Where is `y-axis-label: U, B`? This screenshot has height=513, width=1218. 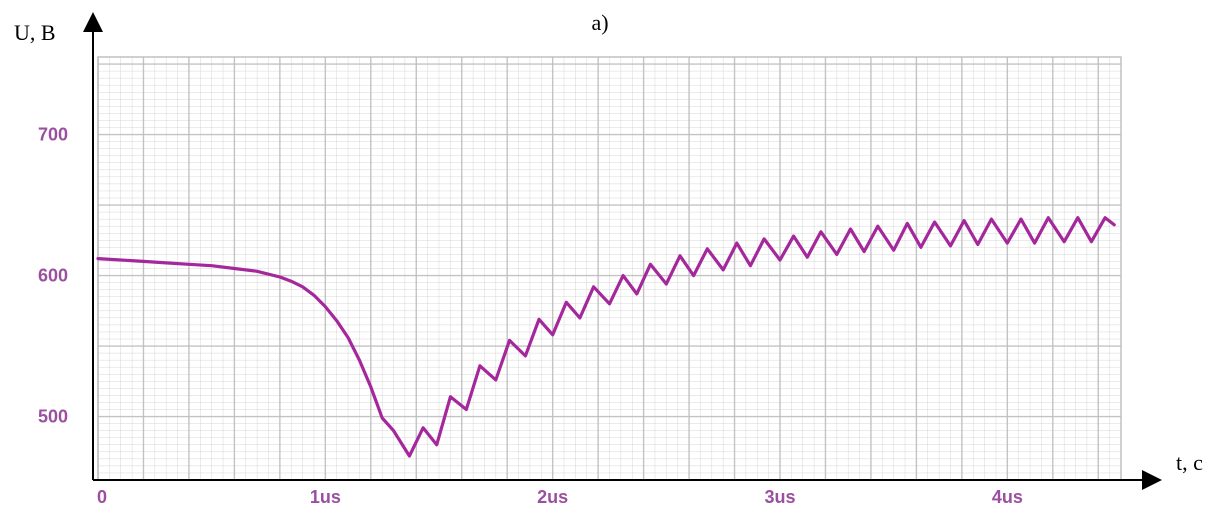
y-axis-label: U, B is located at coordinates (35, 32).